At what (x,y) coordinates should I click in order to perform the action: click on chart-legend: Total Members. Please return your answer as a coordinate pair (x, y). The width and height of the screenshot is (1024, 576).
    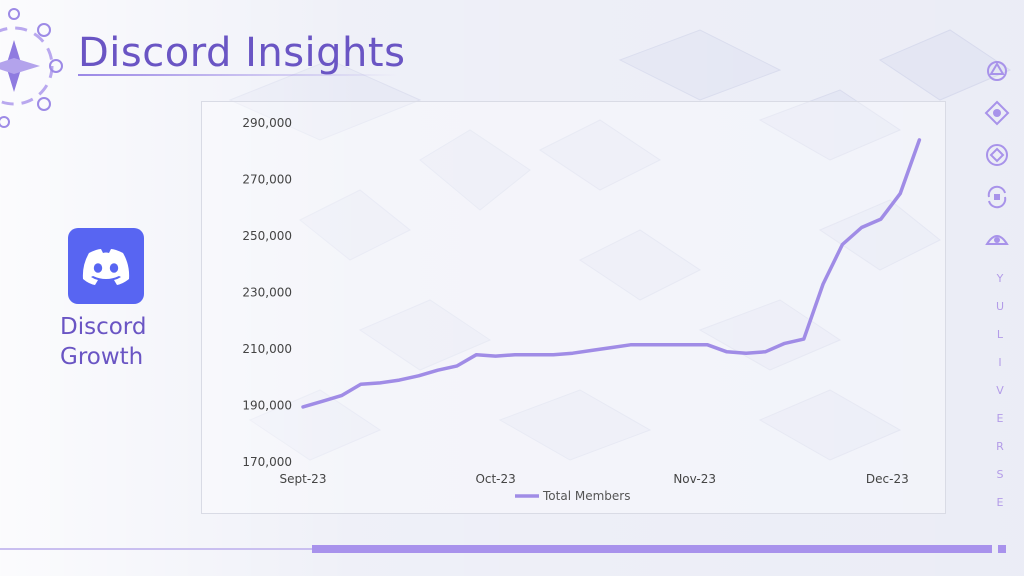
    Looking at the image, I should click on (572, 496).